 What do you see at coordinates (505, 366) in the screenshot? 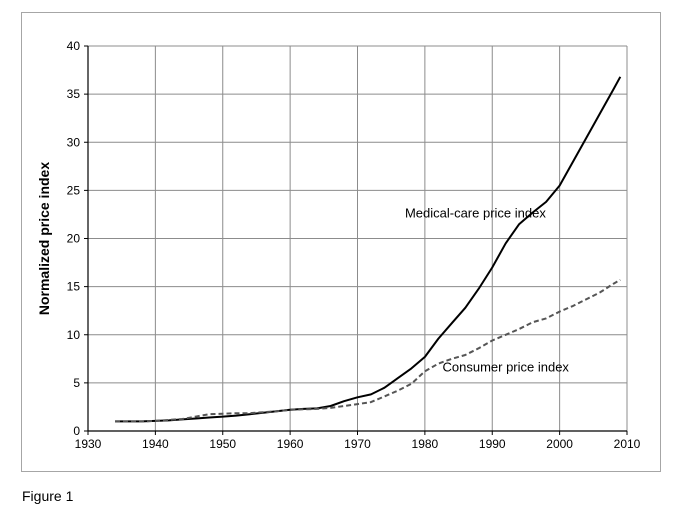
I see `series-annotation: Consumer price index` at bounding box center [505, 366].